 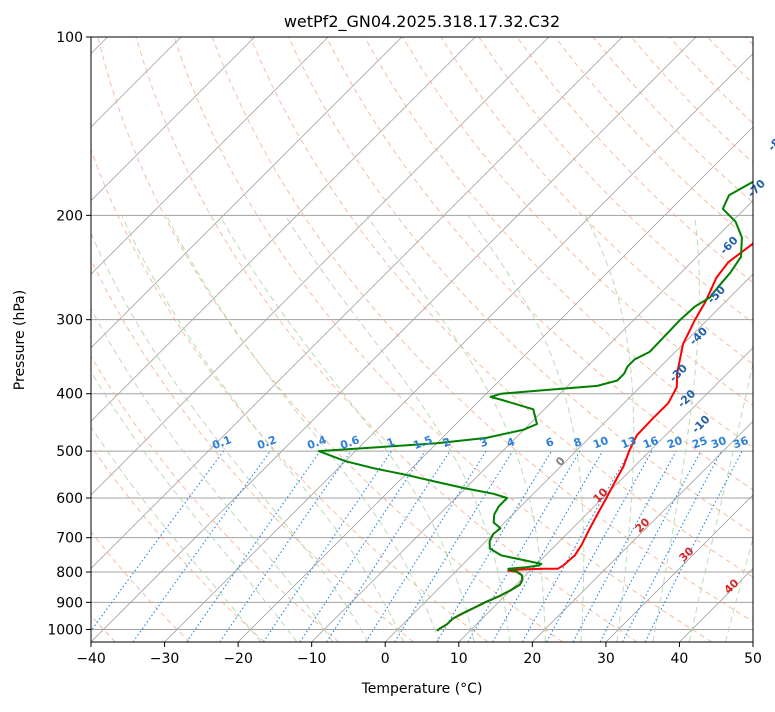 I want to click on y-tick-label: 800, so click(x=69, y=573).